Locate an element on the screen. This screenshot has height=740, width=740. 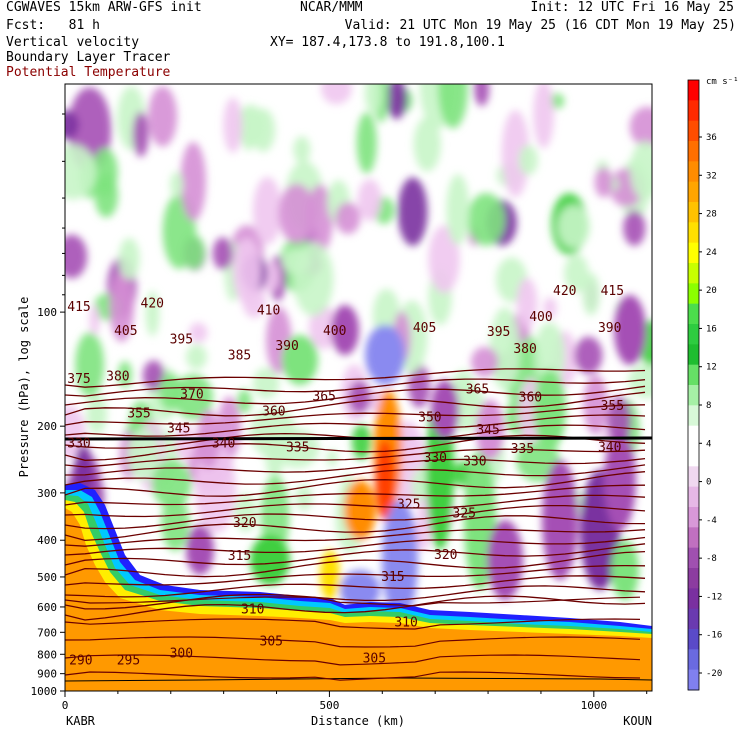
colorbar-label: 4 is located at coordinates (708, 444).